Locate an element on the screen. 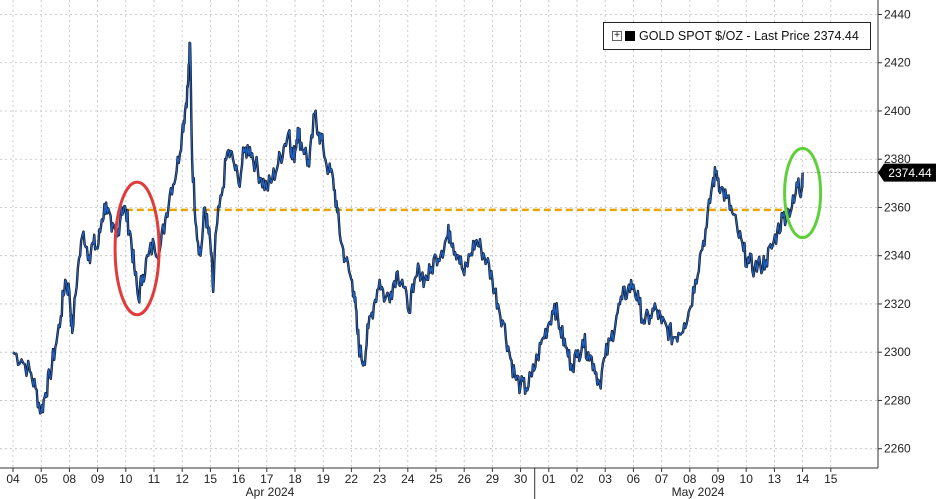  x-tick-label: 30 is located at coordinates (521, 479).